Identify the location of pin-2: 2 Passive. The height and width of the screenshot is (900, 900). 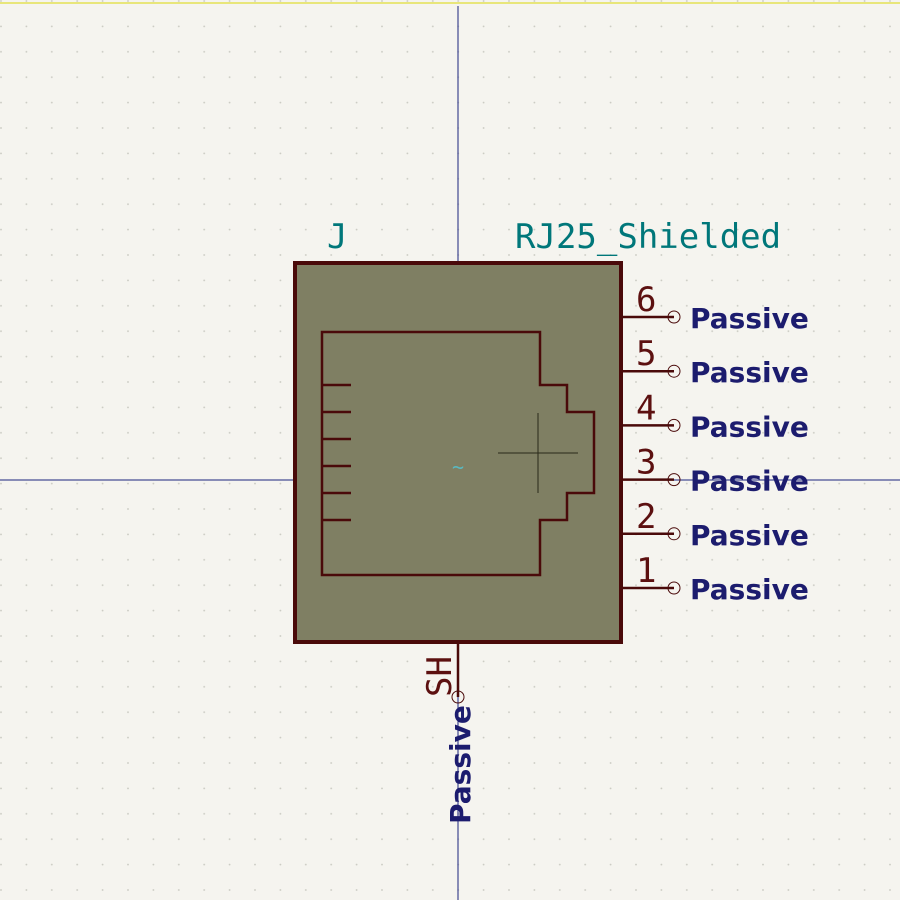
(715, 524).